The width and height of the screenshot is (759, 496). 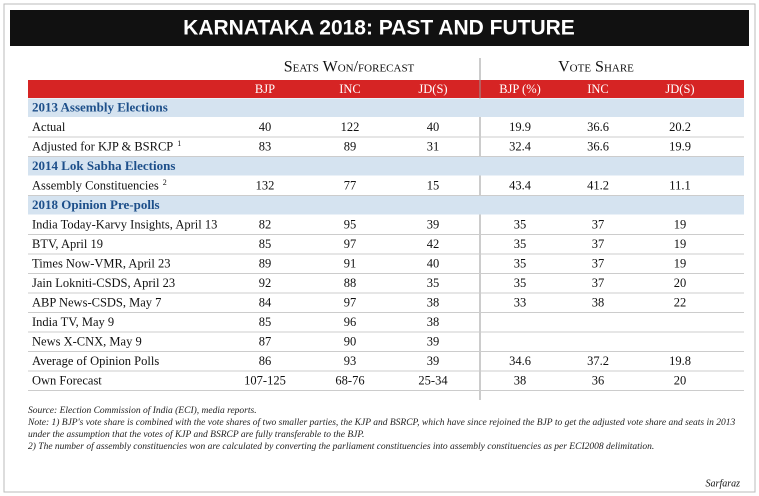 I want to click on group-header: Vote Share, so click(x=596, y=67).